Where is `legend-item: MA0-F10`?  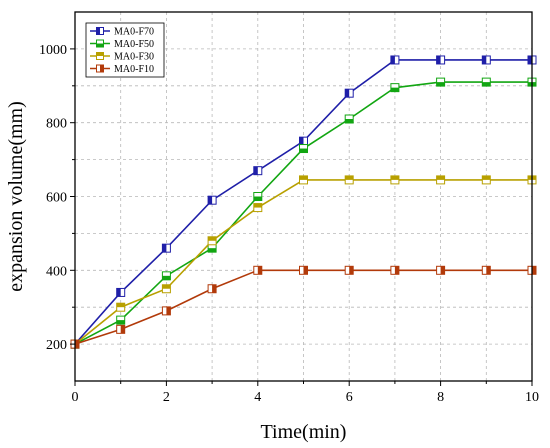
legend-item: MA0-F10 is located at coordinates (122, 69).